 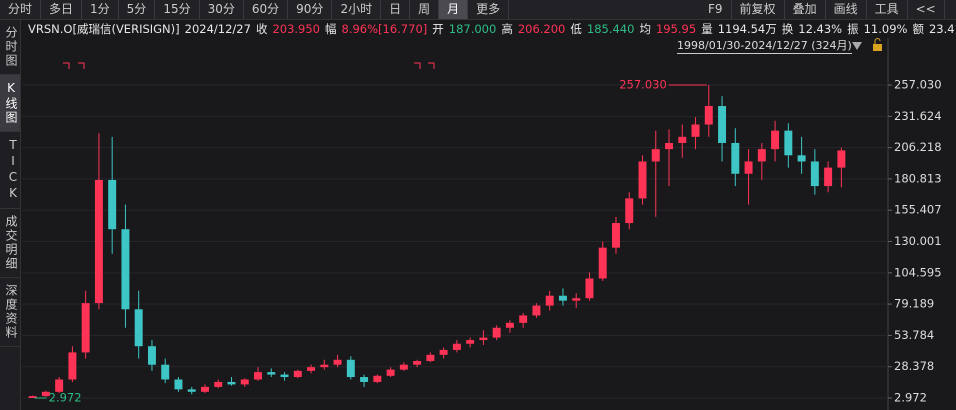 What do you see at coordinates (926, 9) in the screenshot?
I see `tool-button: <<` at bounding box center [926, 9].